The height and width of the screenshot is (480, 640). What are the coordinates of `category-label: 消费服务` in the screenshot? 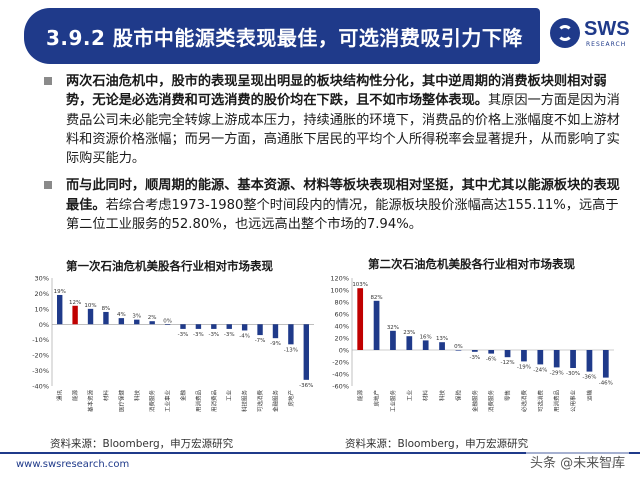 It's located at (152, 401).